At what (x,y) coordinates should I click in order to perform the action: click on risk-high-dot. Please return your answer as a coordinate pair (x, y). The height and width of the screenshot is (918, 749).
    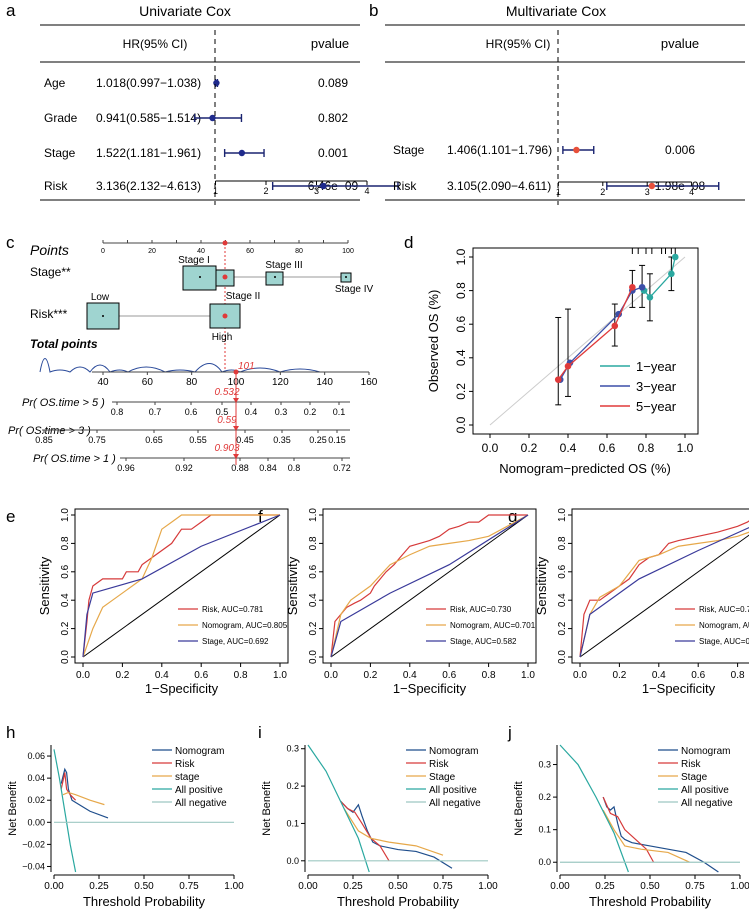
    Looking at the image, I should click on (225, 316).